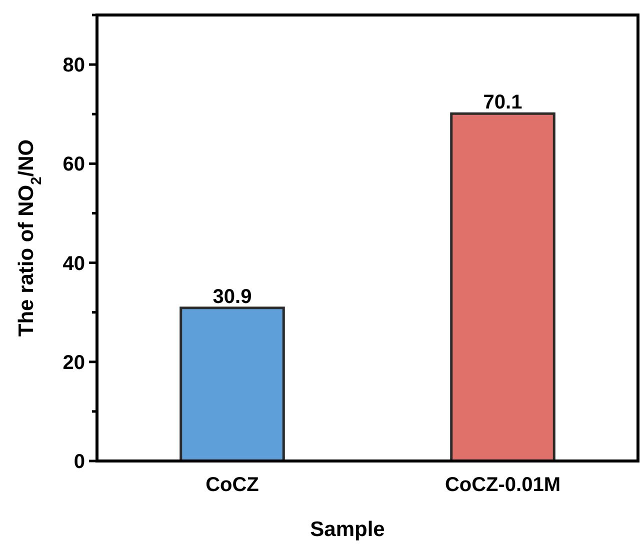  I want to click on y-tick-label: 0, so click(79, 462).